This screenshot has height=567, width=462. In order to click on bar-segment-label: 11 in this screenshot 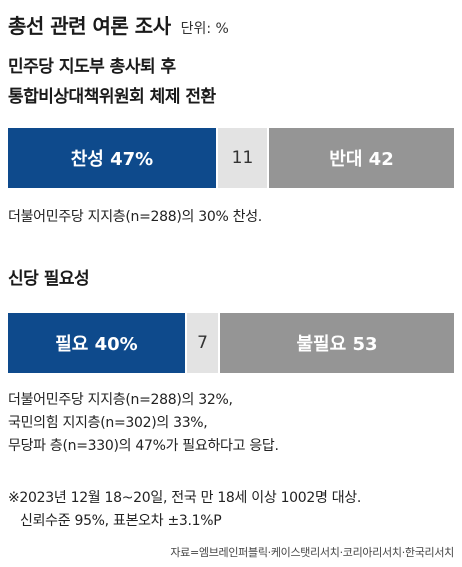, I will do `click(242, 158)`.